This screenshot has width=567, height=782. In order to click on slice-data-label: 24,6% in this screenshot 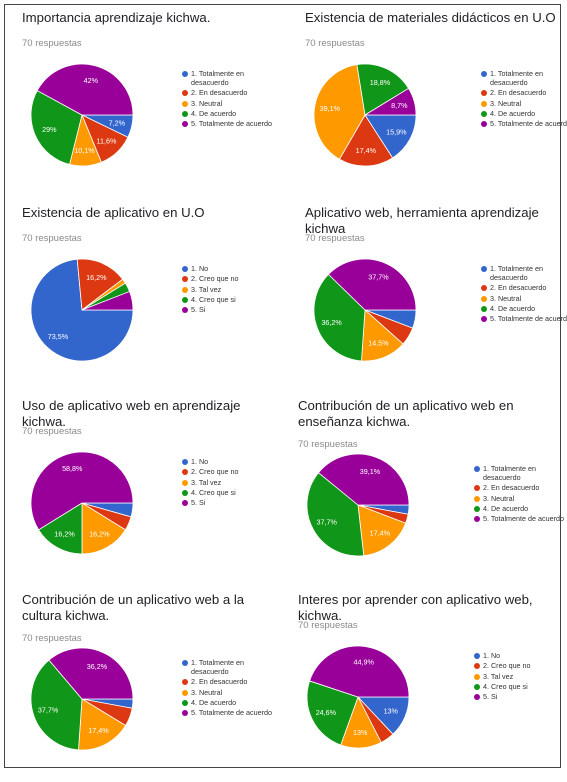, I will do `click(326, 712)`.